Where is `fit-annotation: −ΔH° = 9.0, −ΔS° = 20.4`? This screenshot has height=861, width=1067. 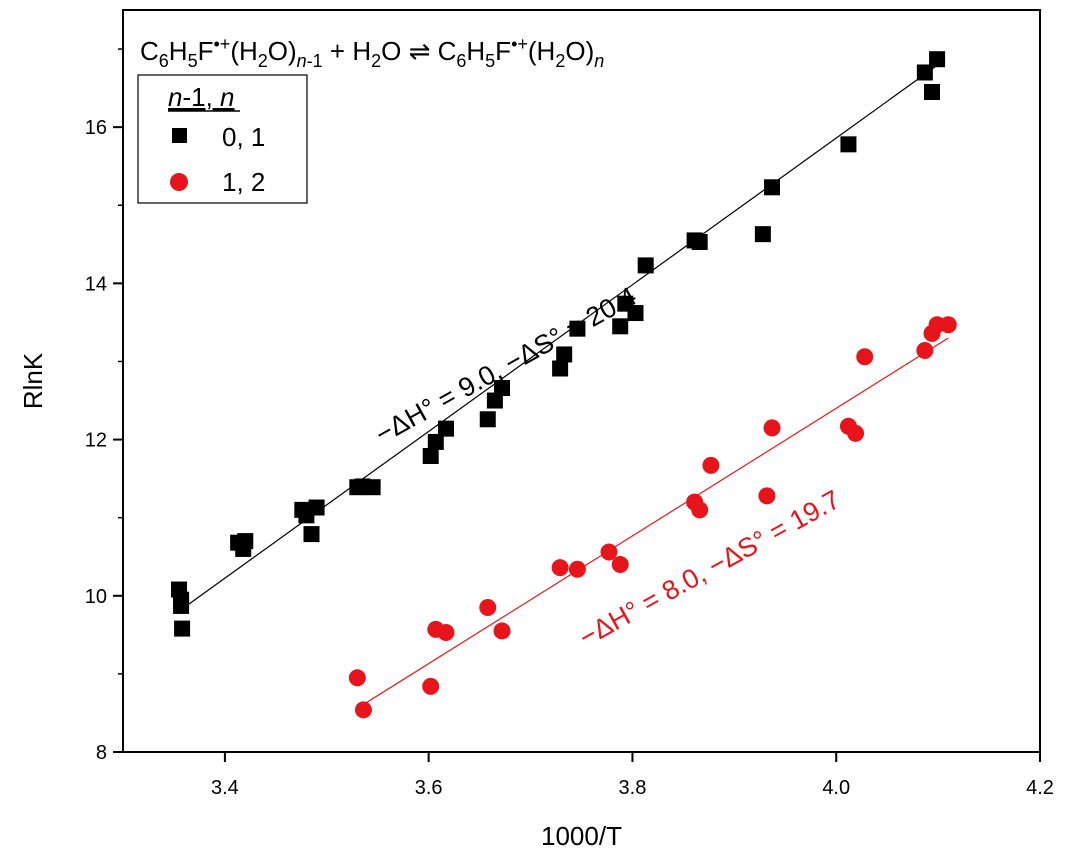 fit-annotation: −ΔH° = 9.0, −ΔS° = 20.4 is located at coordinates (505, 365).